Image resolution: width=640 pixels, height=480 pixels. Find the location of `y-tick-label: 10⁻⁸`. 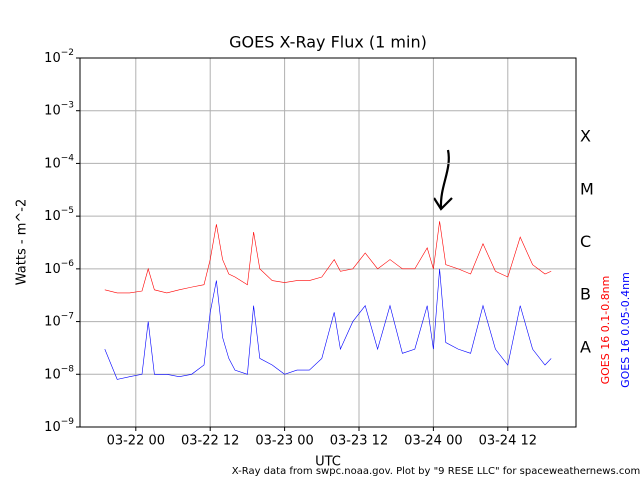

y-tick-label: 10⁻⁸ is located at coordinates (59, 373).